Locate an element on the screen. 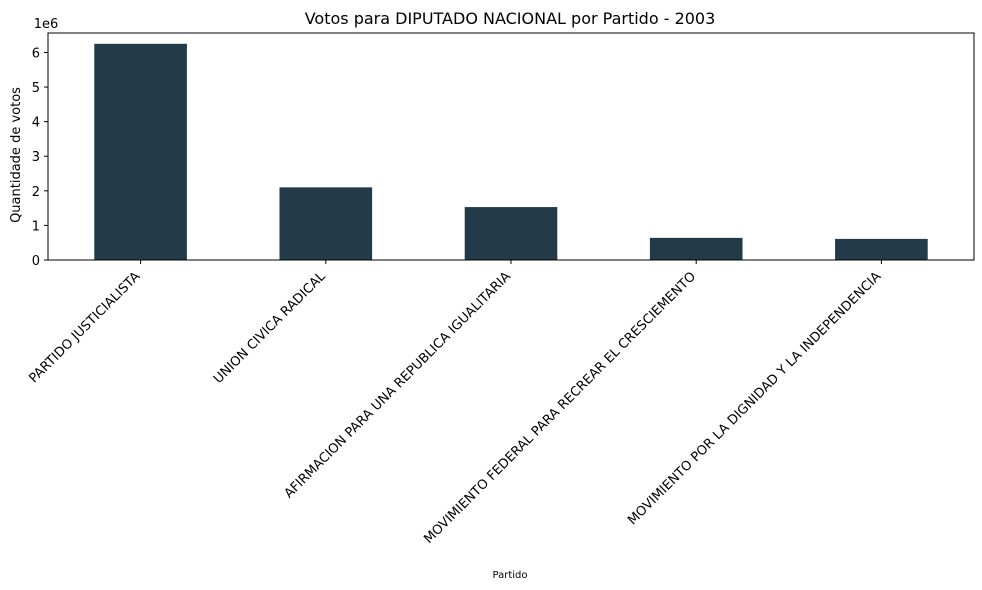  y-tick-label-2: 2 is located at coordinates (36, 192).